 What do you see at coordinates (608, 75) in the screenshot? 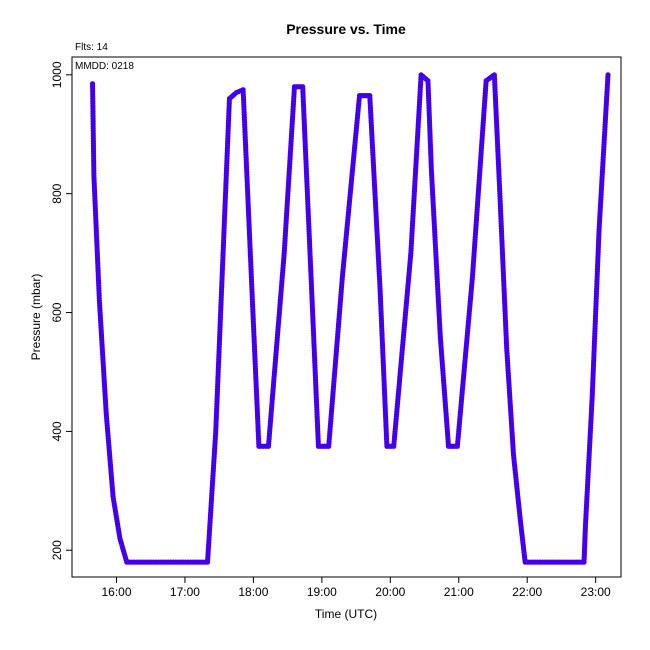
I see `data-point` at bounding box center [608, 75].